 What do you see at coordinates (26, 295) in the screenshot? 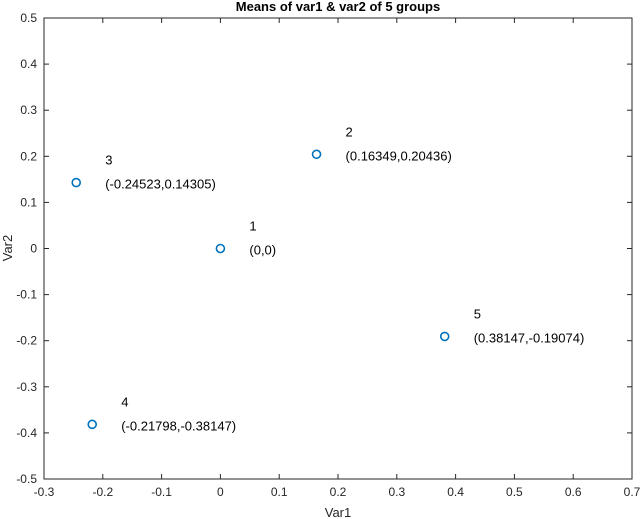
I see `y-tick-label: -0.1` at bounding box center [26, 295].